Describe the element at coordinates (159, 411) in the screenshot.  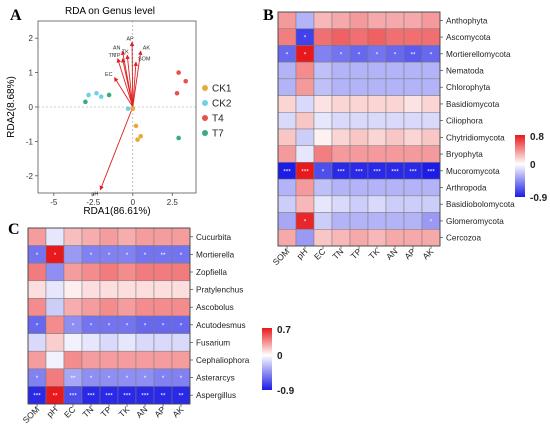
I see `column-label: AP` at that location.